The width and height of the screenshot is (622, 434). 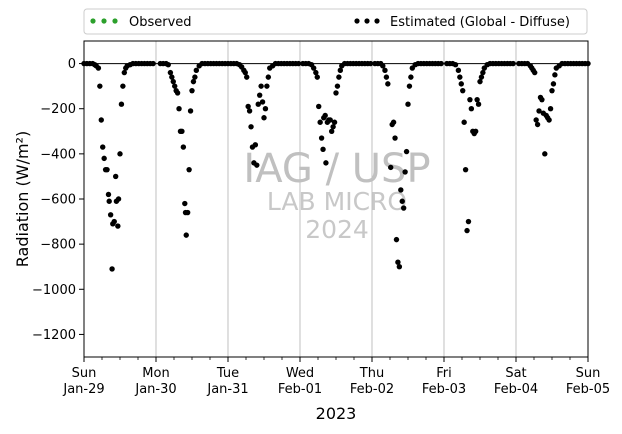 I want to click on x-tick-label-date: Feb-01, so click(x=300, y=389).